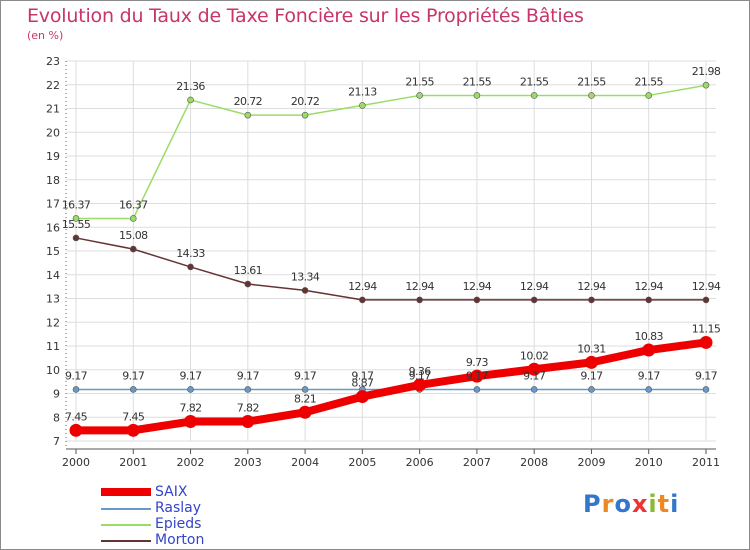  I want to click on y-tick-label: 7, so click(56, 441).